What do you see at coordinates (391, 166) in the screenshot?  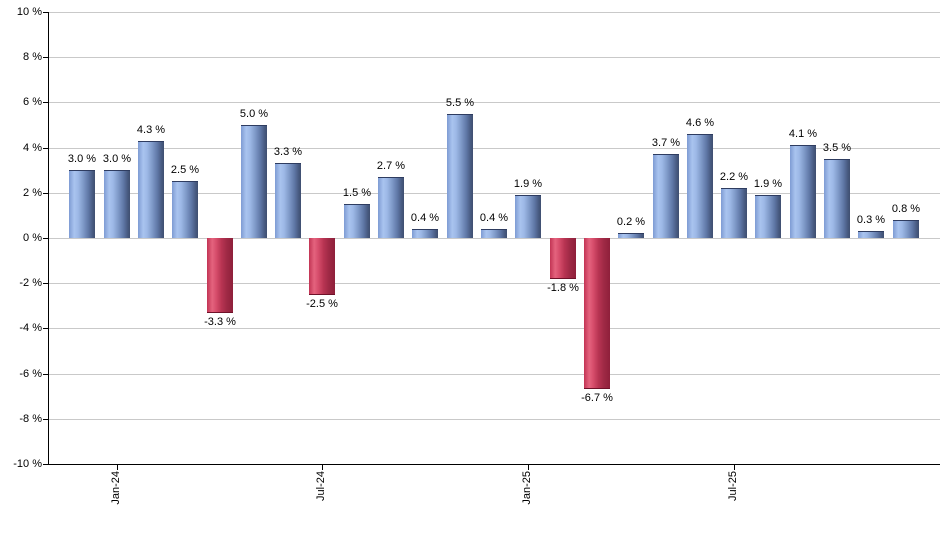 I see `bar-value-label: 2.7 %` at bounding box center [391, 166].